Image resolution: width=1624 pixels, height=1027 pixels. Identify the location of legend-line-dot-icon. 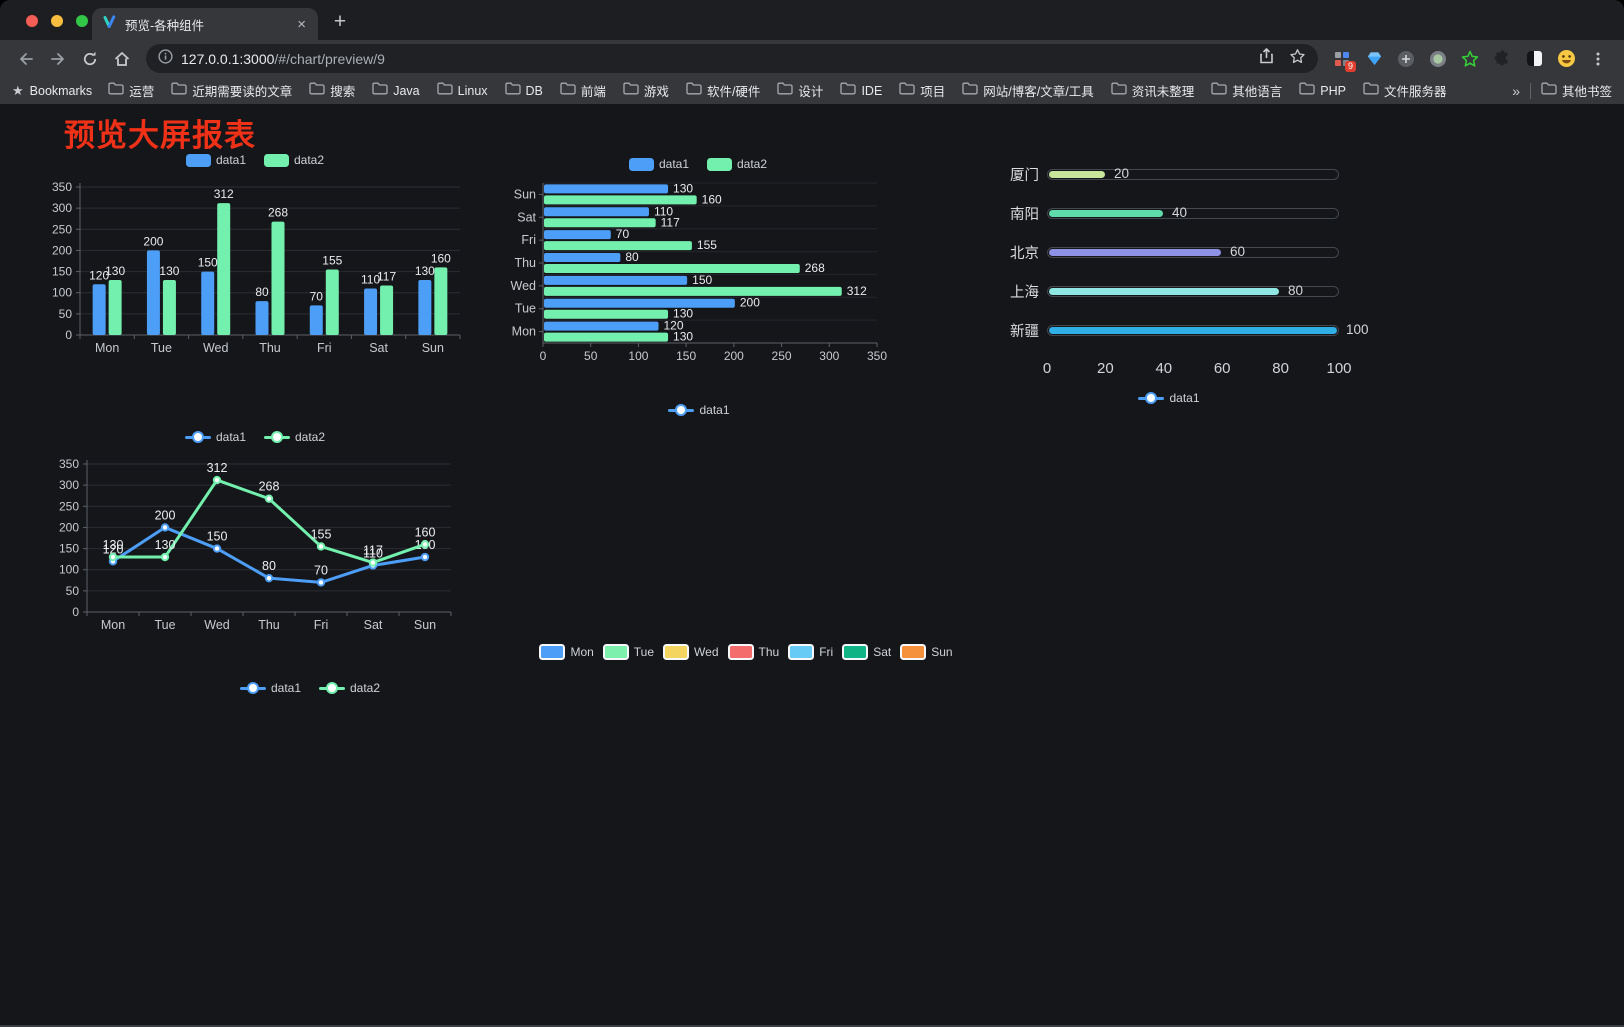
(197, 437).